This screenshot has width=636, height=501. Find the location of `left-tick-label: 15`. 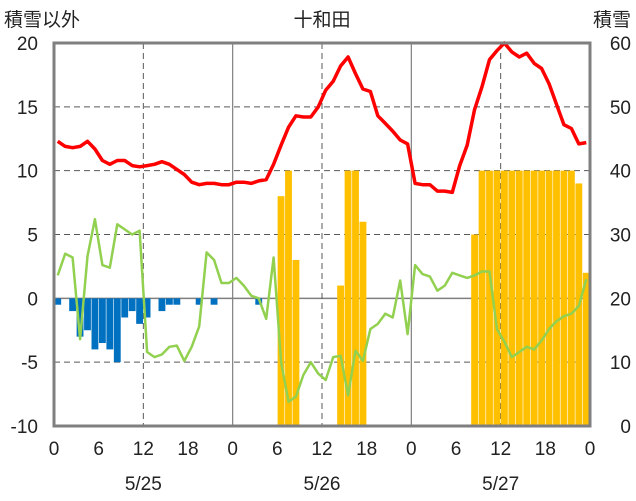

left-tick-label: 15 is located at coordinates (27, 108).